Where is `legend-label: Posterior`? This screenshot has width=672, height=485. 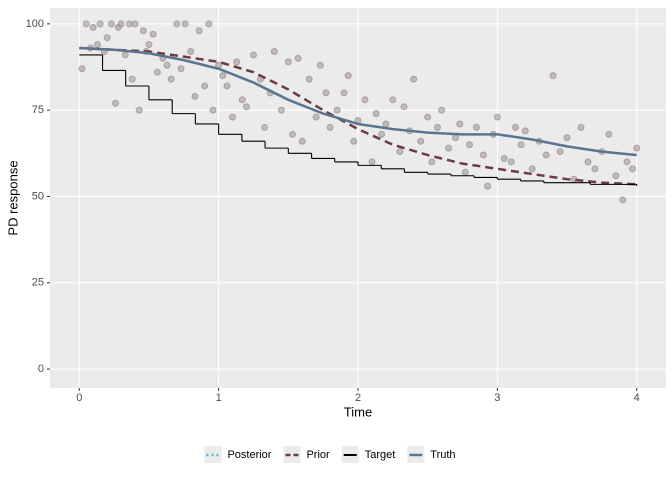
legend-label: Posterior is located at coordinates (249, 455).